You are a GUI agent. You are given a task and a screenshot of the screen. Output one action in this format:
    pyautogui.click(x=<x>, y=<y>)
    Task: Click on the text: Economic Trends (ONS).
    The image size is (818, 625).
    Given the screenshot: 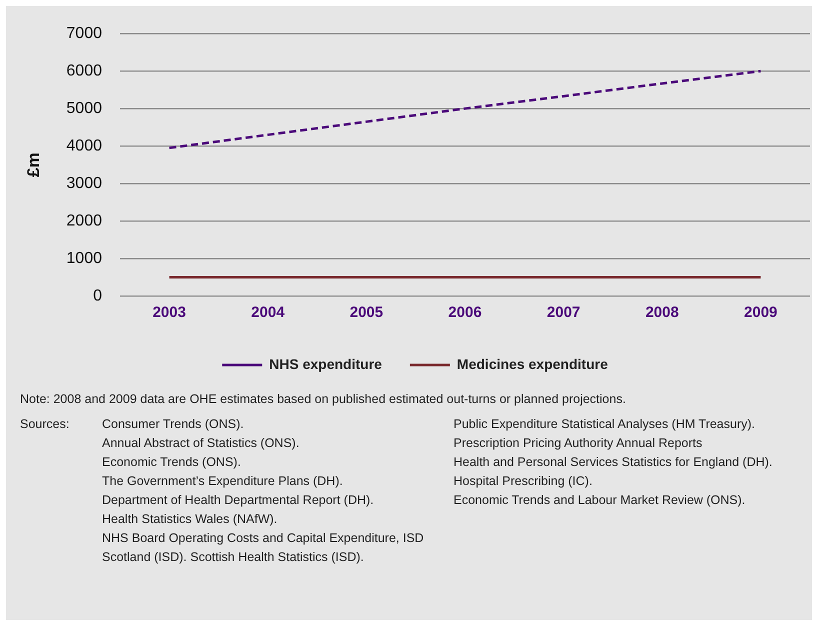 What is the action you would take?
    pyautogui.click(x=172, y=462)
    